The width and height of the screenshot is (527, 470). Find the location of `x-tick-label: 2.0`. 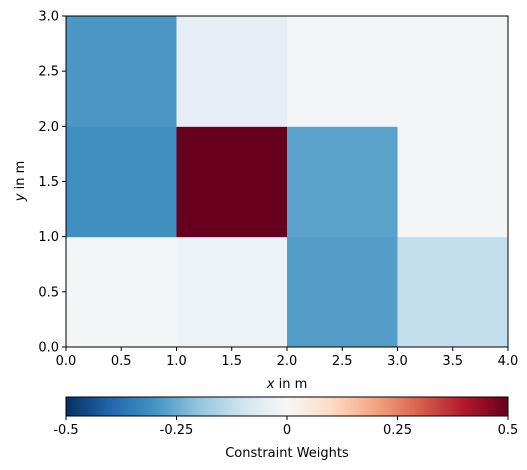

x-tick-label: 2.0 is located at coordinates (287, 361).